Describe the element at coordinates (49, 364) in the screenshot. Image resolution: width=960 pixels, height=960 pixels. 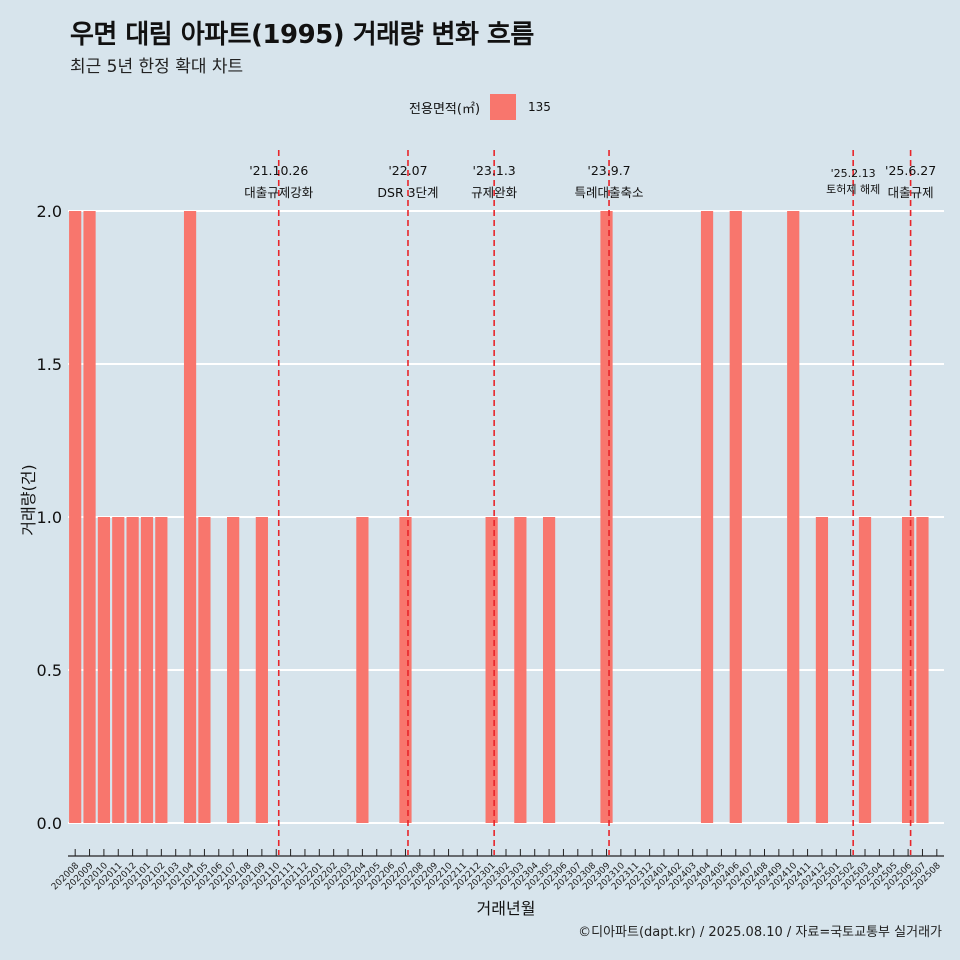
I see `y-tick-label: 1.5` at that location.